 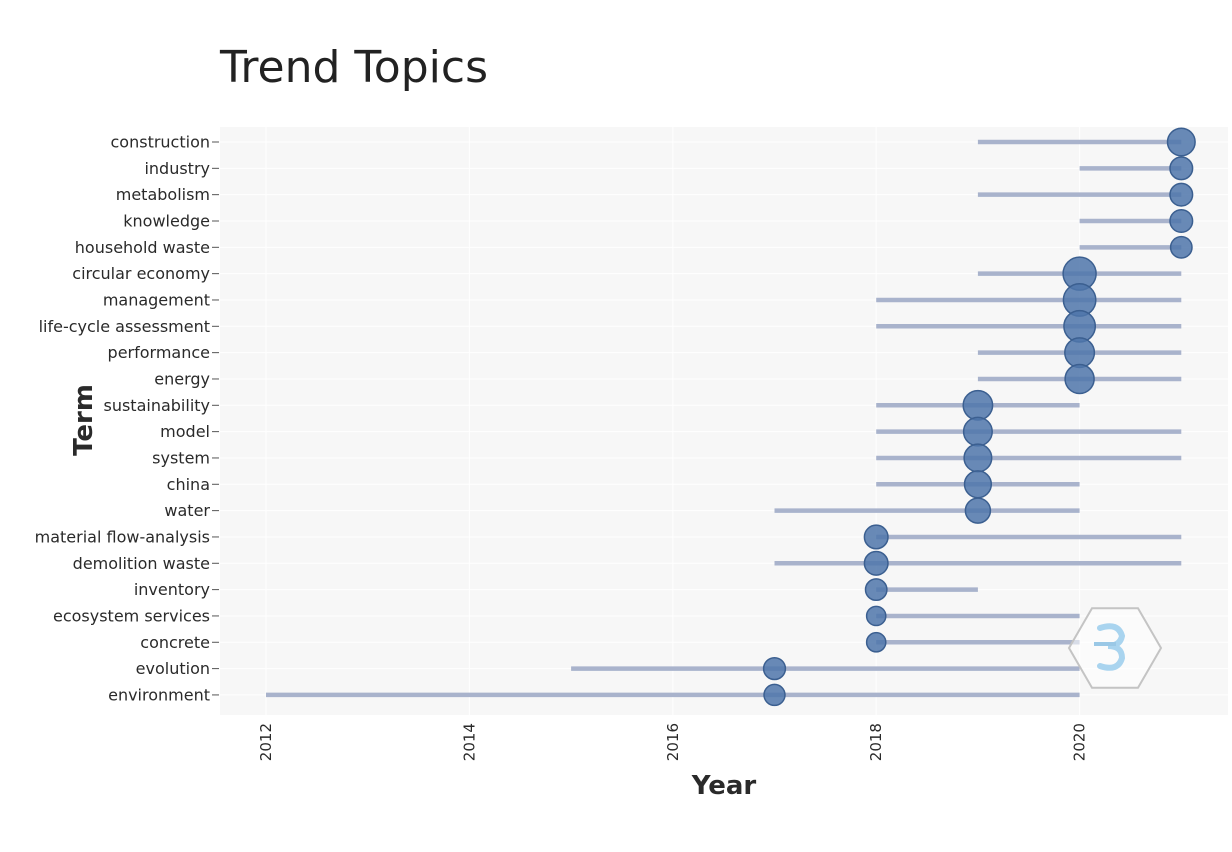 What do you see at coordinates (978, 405) in the screenshot?
I see `bubble-sustainability` at bounding box center [978, 405].